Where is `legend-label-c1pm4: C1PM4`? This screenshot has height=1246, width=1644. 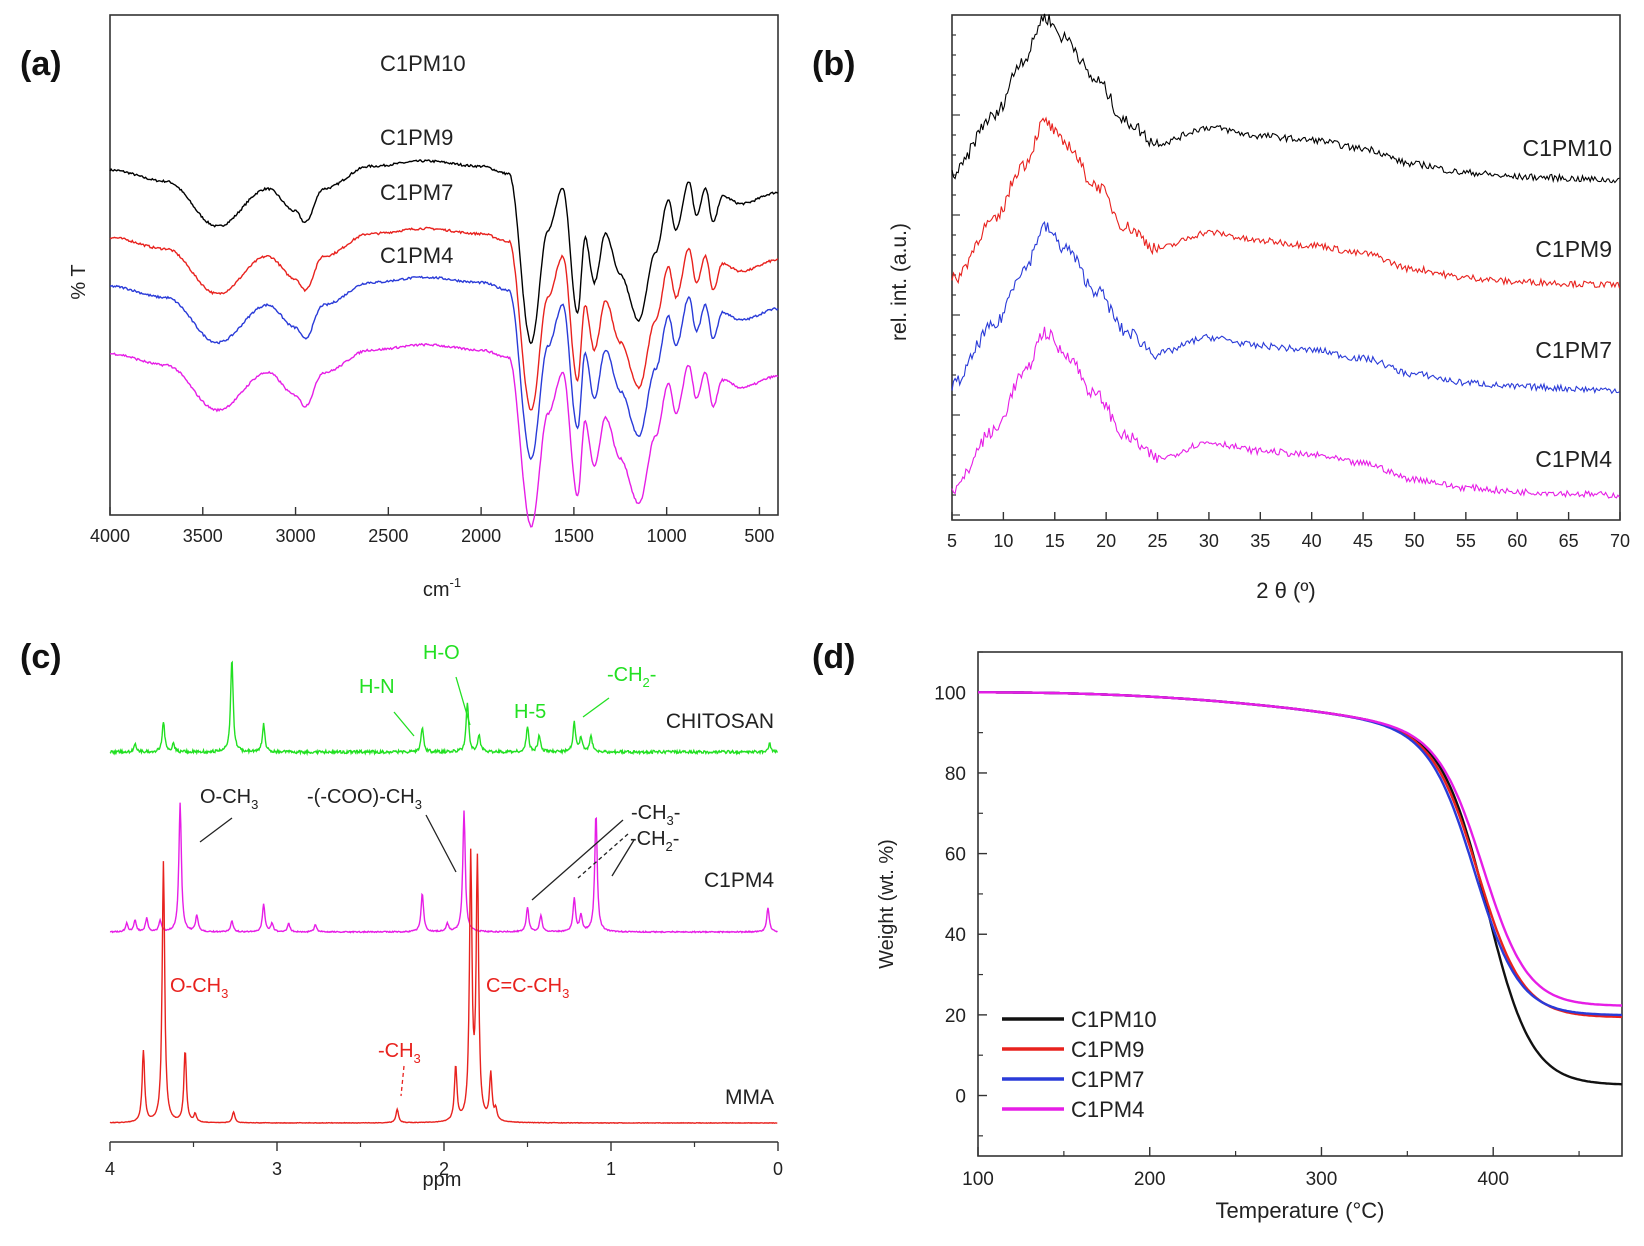 legend-label-c1pm4: C1PM4 is located at coordinates (1107, 1109).